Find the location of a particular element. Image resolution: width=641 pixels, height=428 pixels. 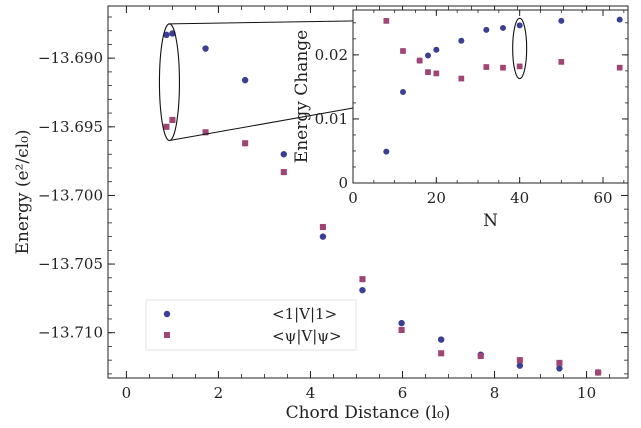

main-y-tick-label: −13.705 is located at coordinates (70, 264).